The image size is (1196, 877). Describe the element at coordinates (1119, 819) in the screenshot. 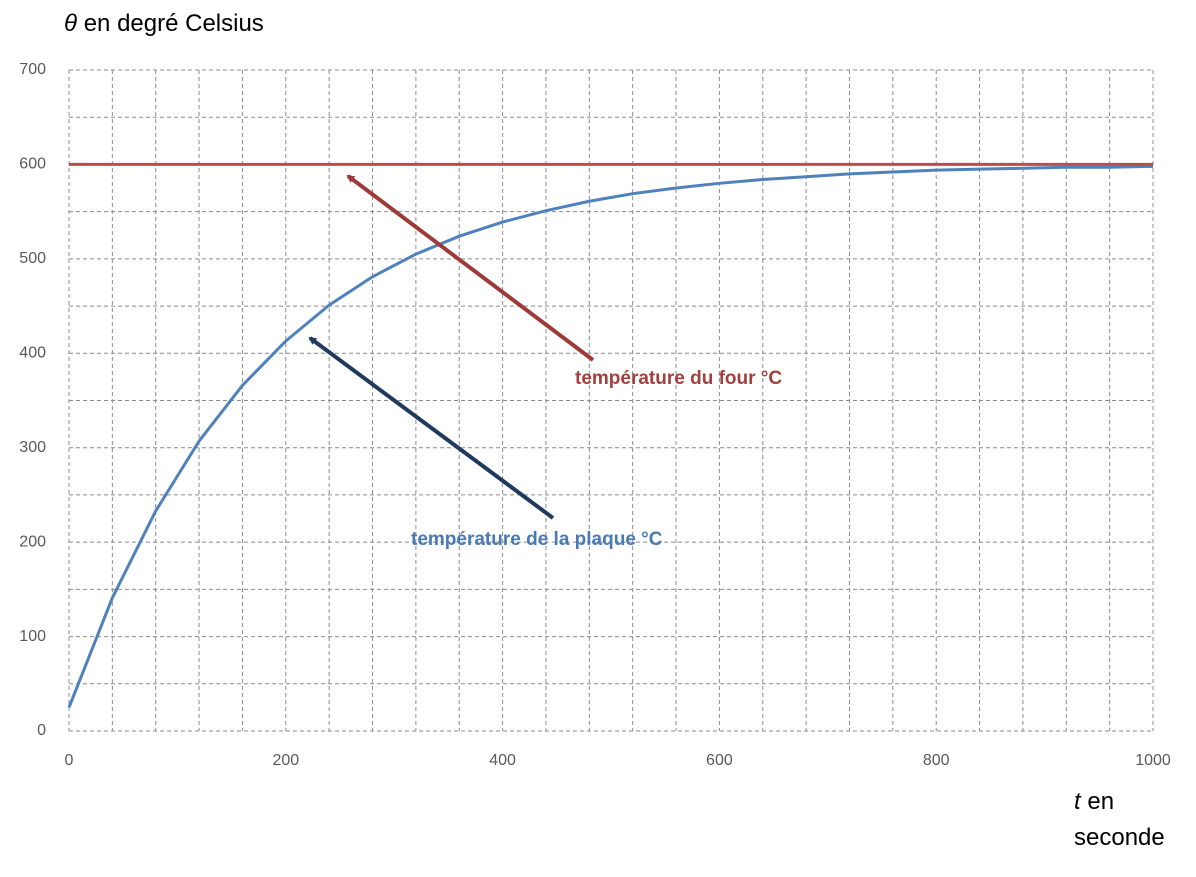

I see `x-text: en seconde` at that location.